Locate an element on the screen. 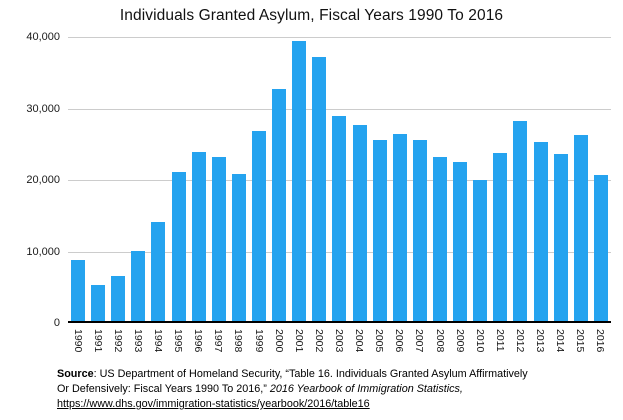  x-axis-tick-2011: 2011 is located at coordinates (499, 340).